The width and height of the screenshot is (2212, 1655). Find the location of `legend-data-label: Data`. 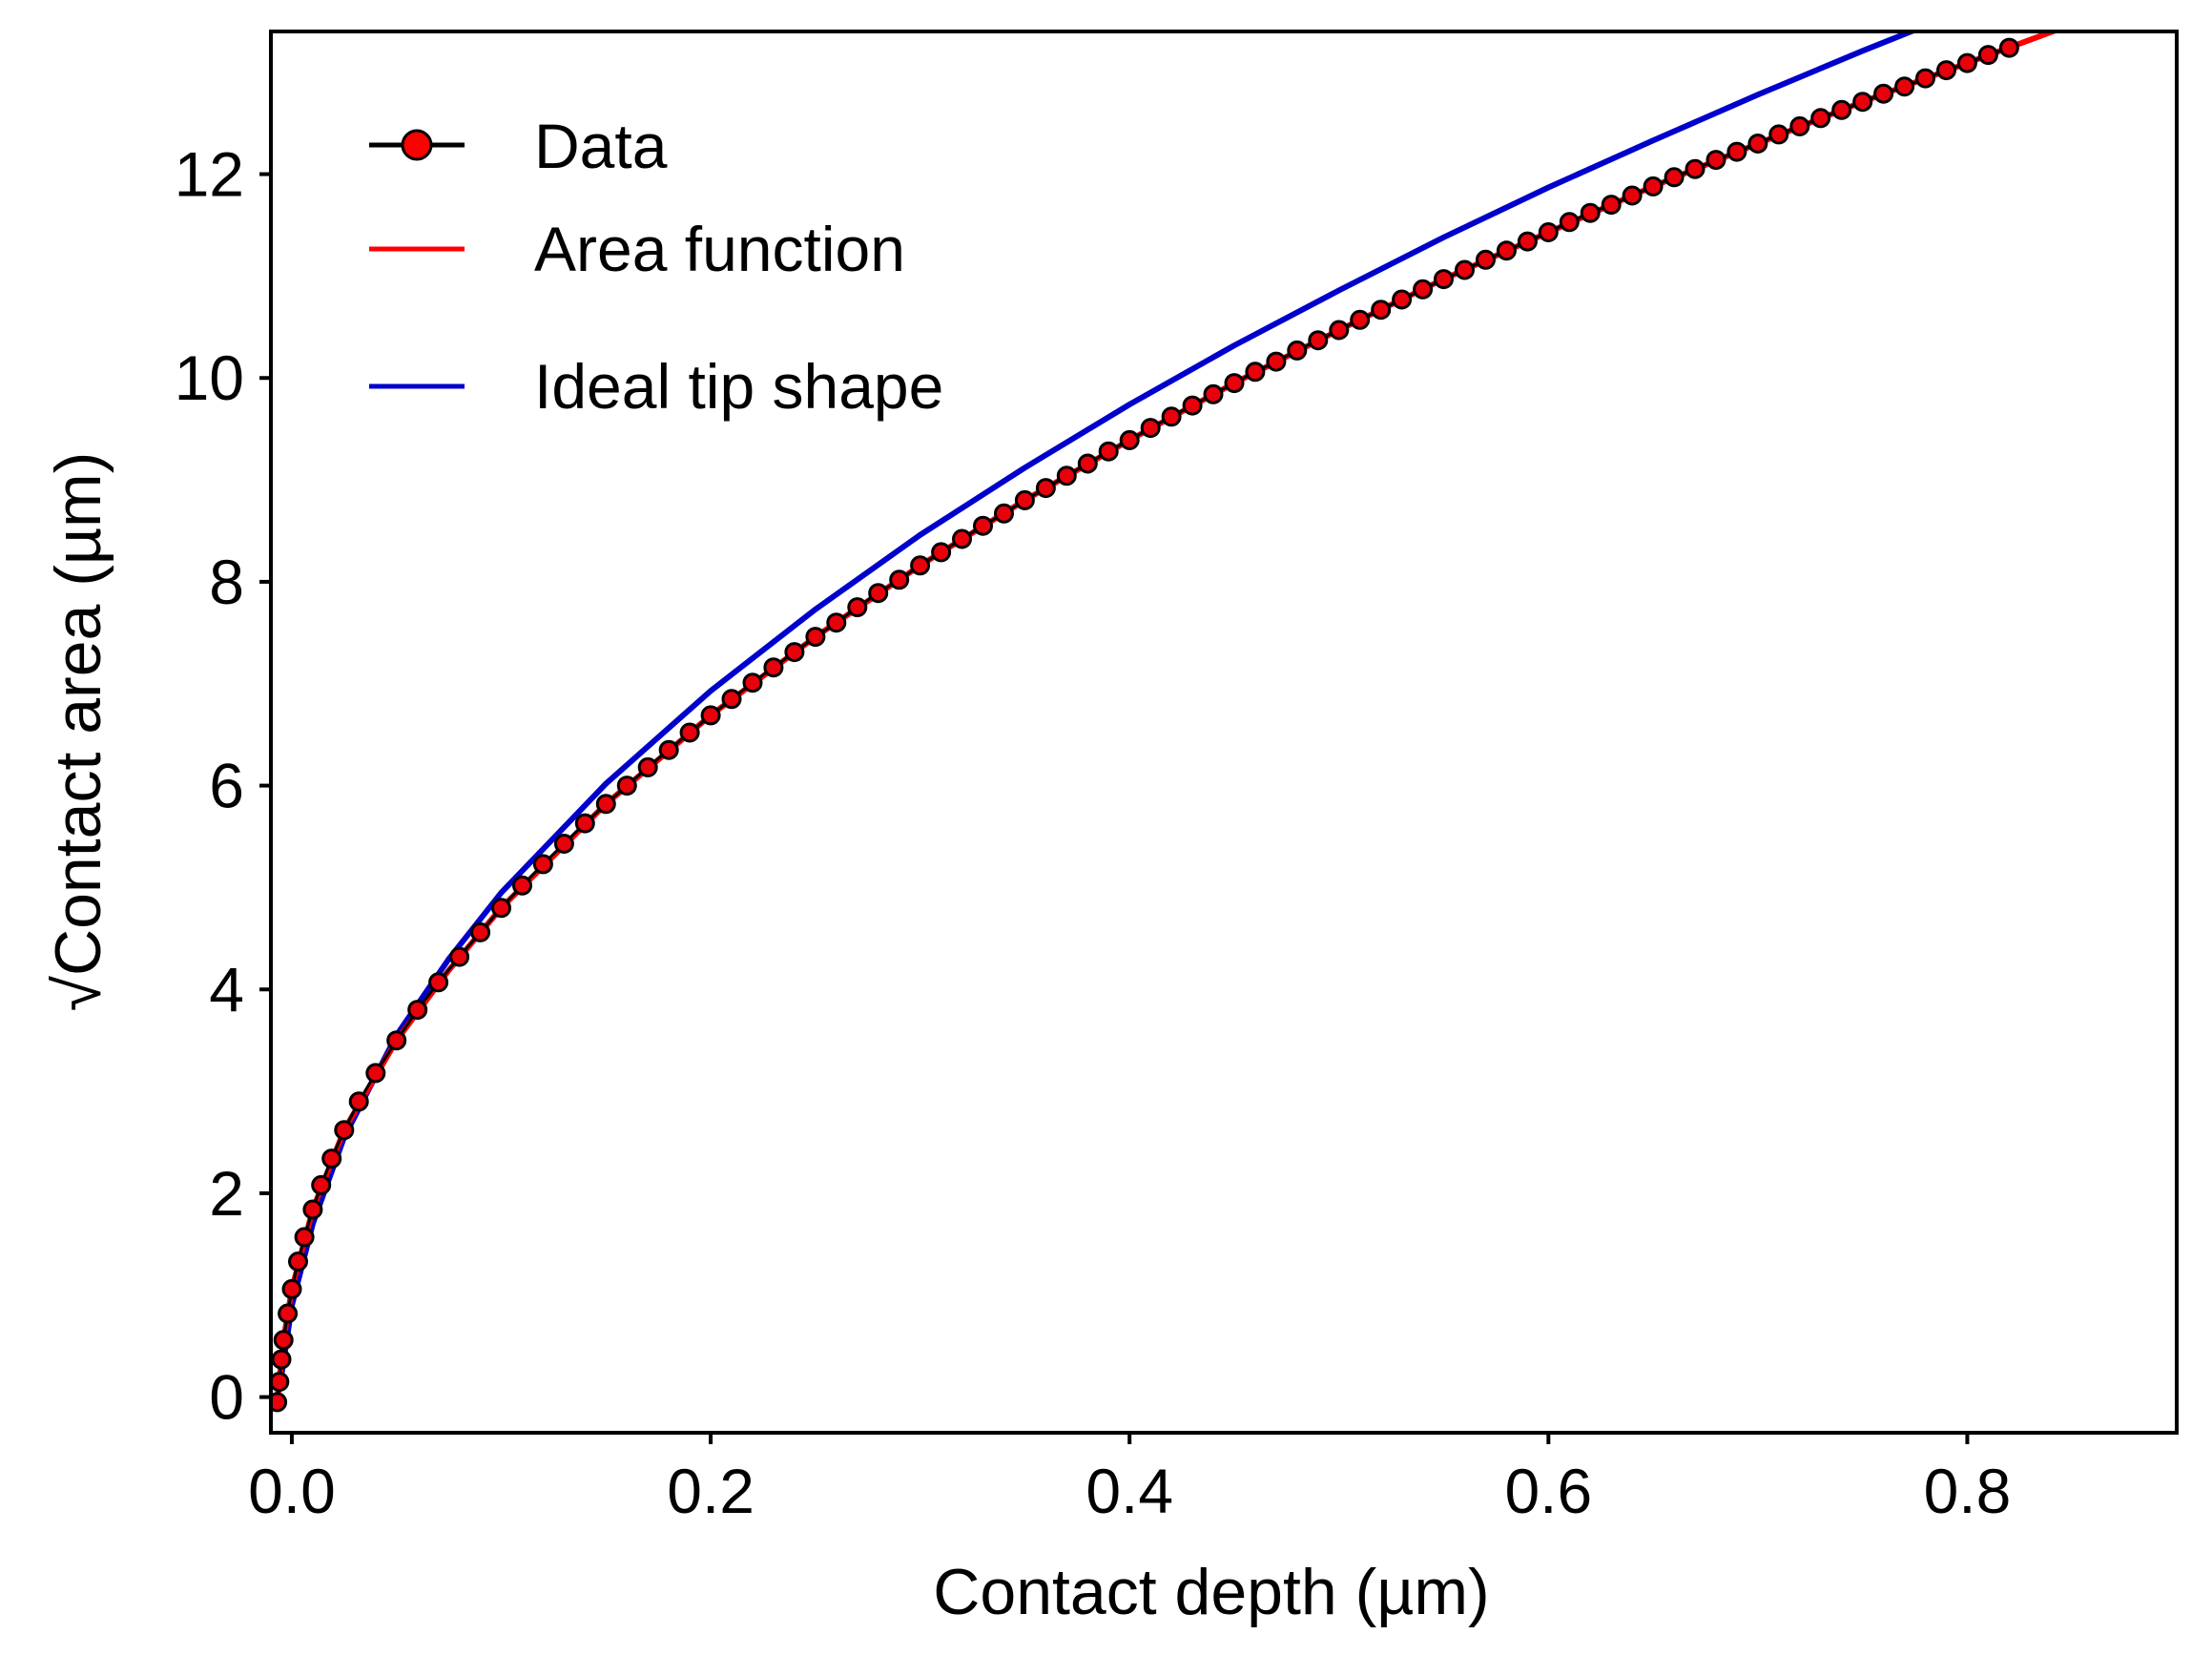

legend-data-label: Data is located at coordinates (601, 146).